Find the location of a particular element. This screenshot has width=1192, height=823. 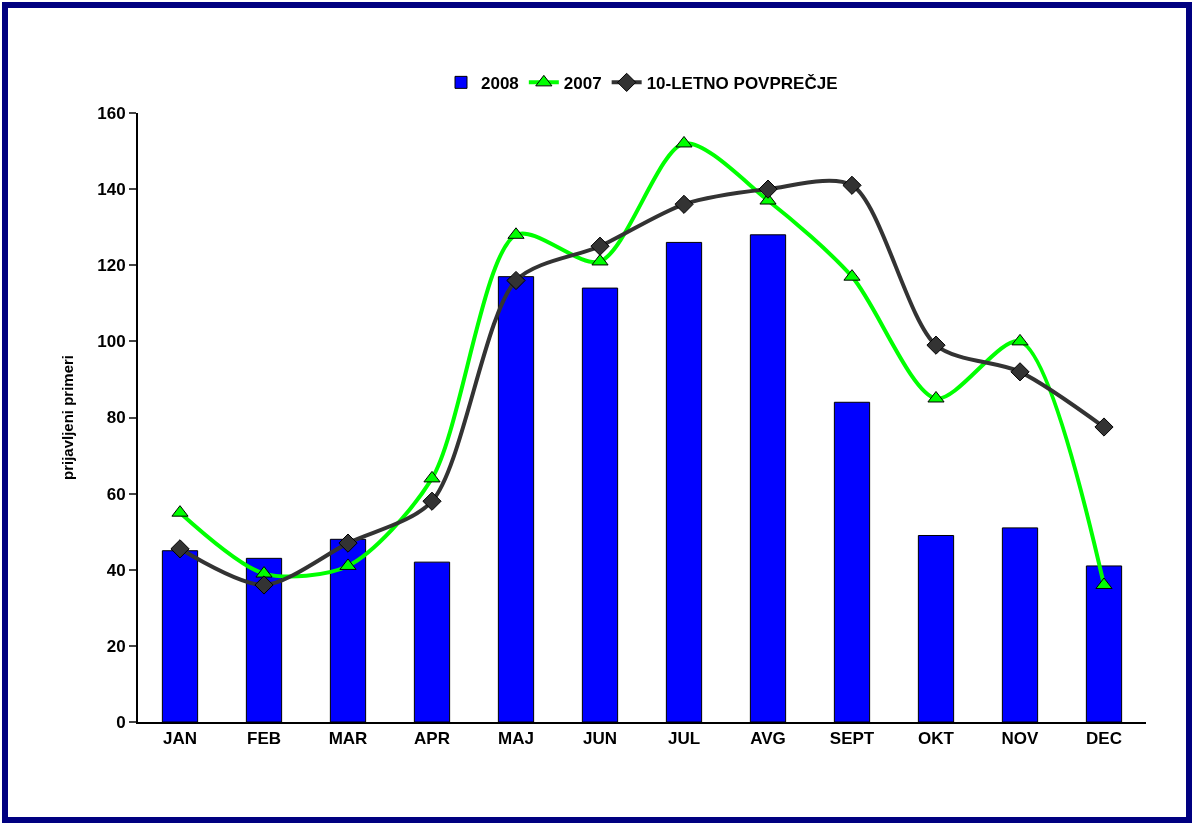

y-tick-label: 20 is located at coordinates (116, 646).